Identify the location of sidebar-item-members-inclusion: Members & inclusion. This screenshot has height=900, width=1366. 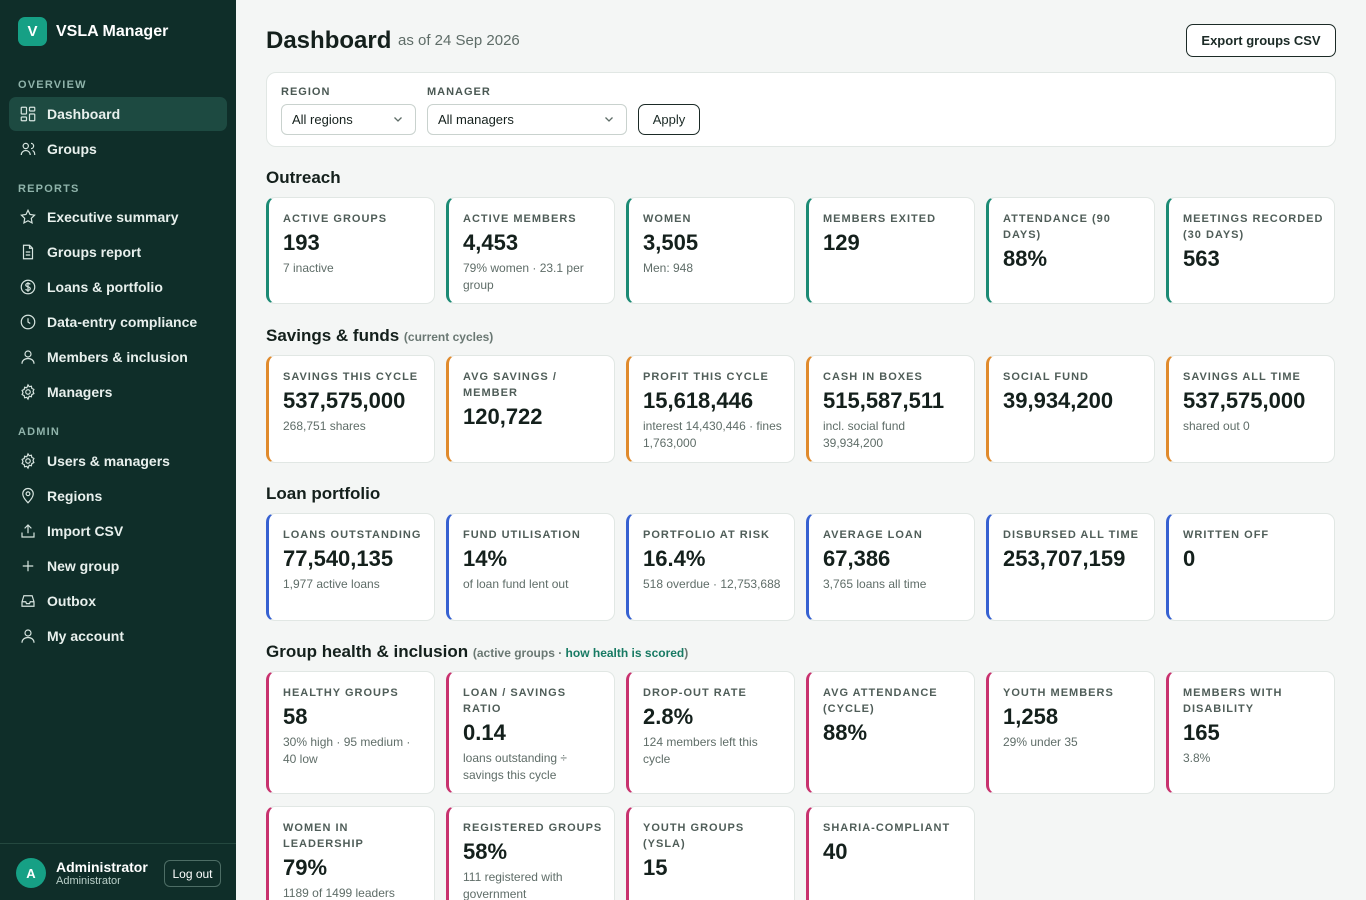
(118, 357).